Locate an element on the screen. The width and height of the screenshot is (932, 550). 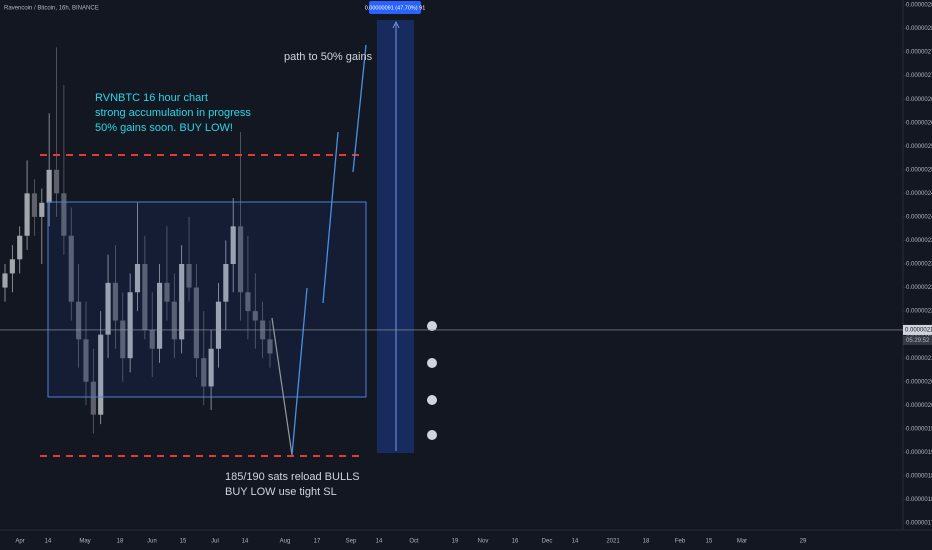
alert-icons is located at coordinates (432, 380).